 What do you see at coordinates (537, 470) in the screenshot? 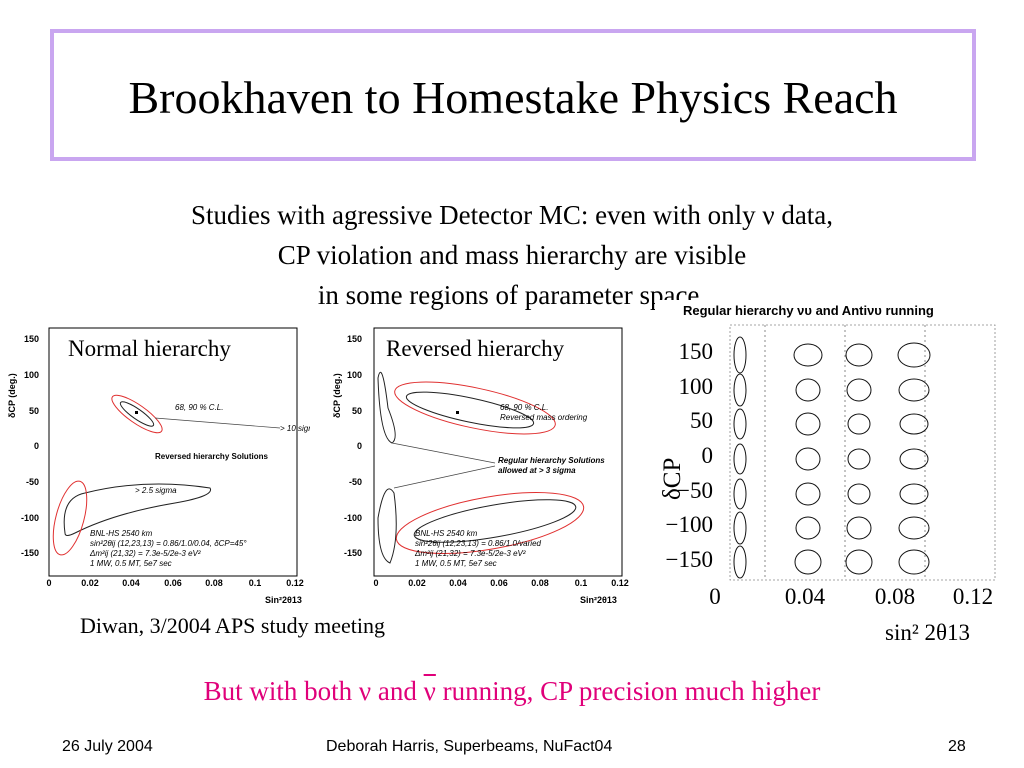
I see `regular-note-2: allowed at > 3 sigma` at bounding box center [537, 470].